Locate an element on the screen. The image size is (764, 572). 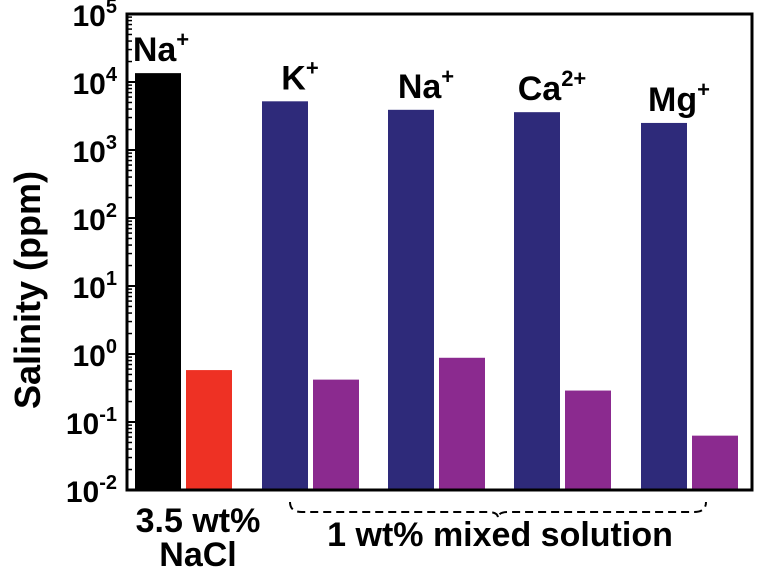
ion-symbol: K is located at coordinates (293, 78).